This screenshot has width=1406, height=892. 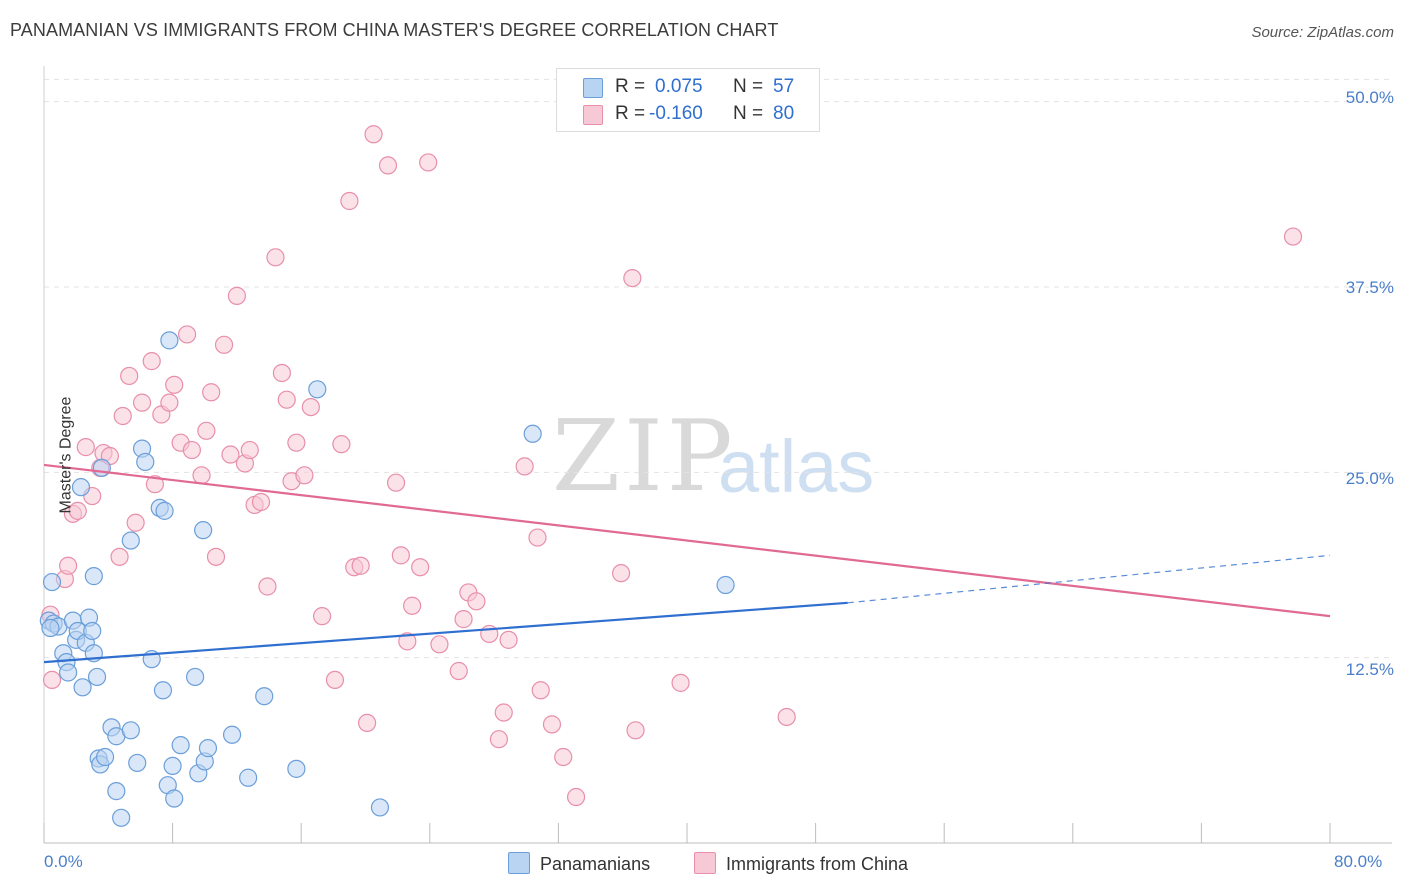 I want to click on y-tick-label: 50.0%, so click(x=1369, y=97).